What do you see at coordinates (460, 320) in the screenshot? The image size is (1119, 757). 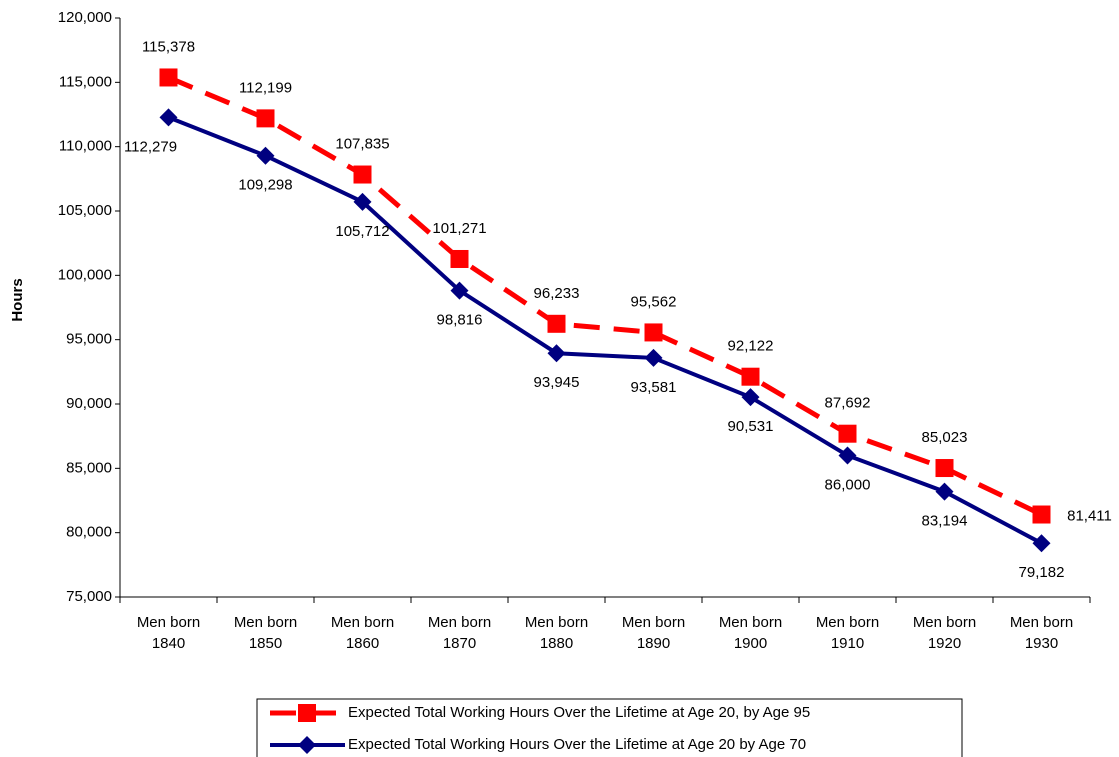 I see `data-label: 98,816` at bounding box center [460, 320].